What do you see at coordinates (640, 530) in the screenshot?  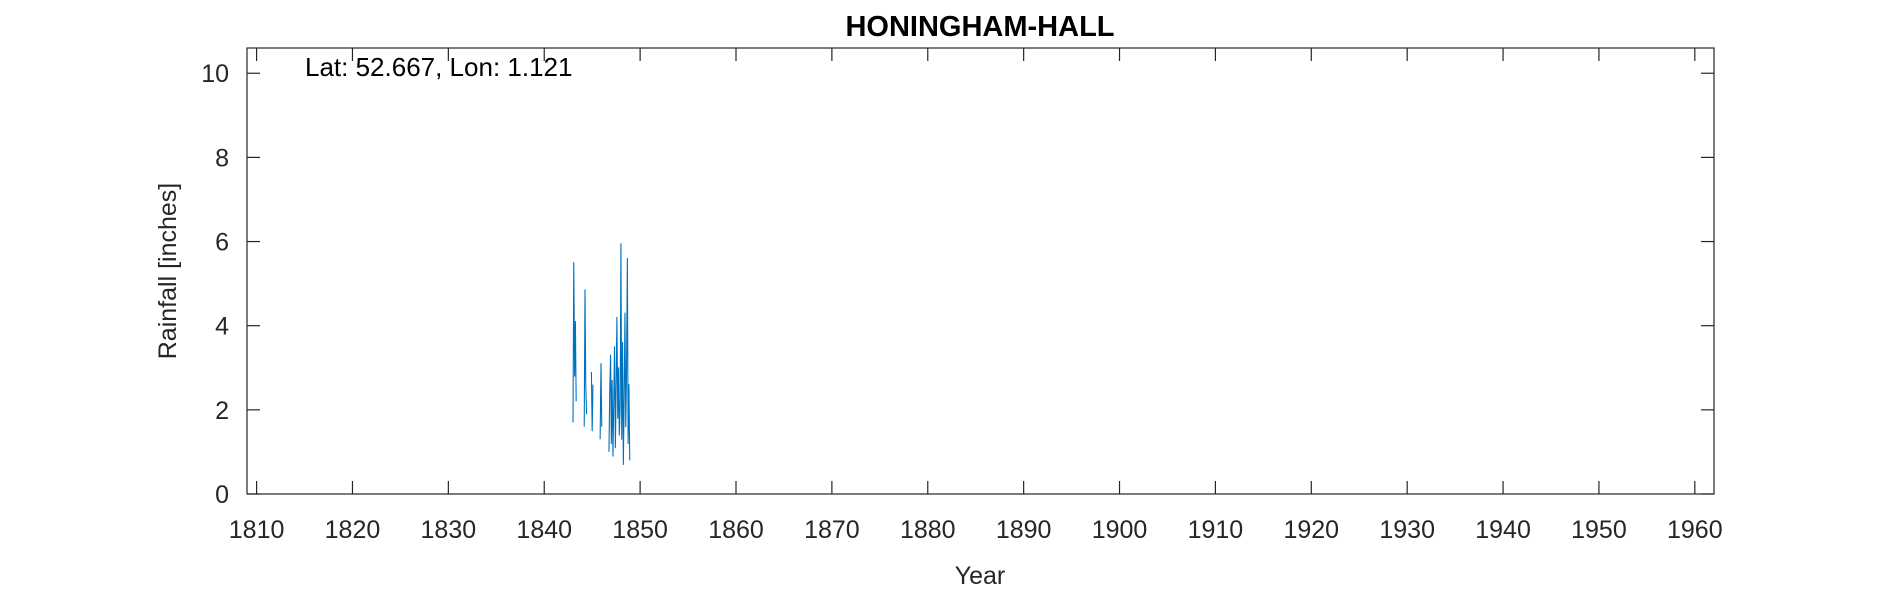 I see `x-tick-label: 1850` at bounding box center [640, 530].